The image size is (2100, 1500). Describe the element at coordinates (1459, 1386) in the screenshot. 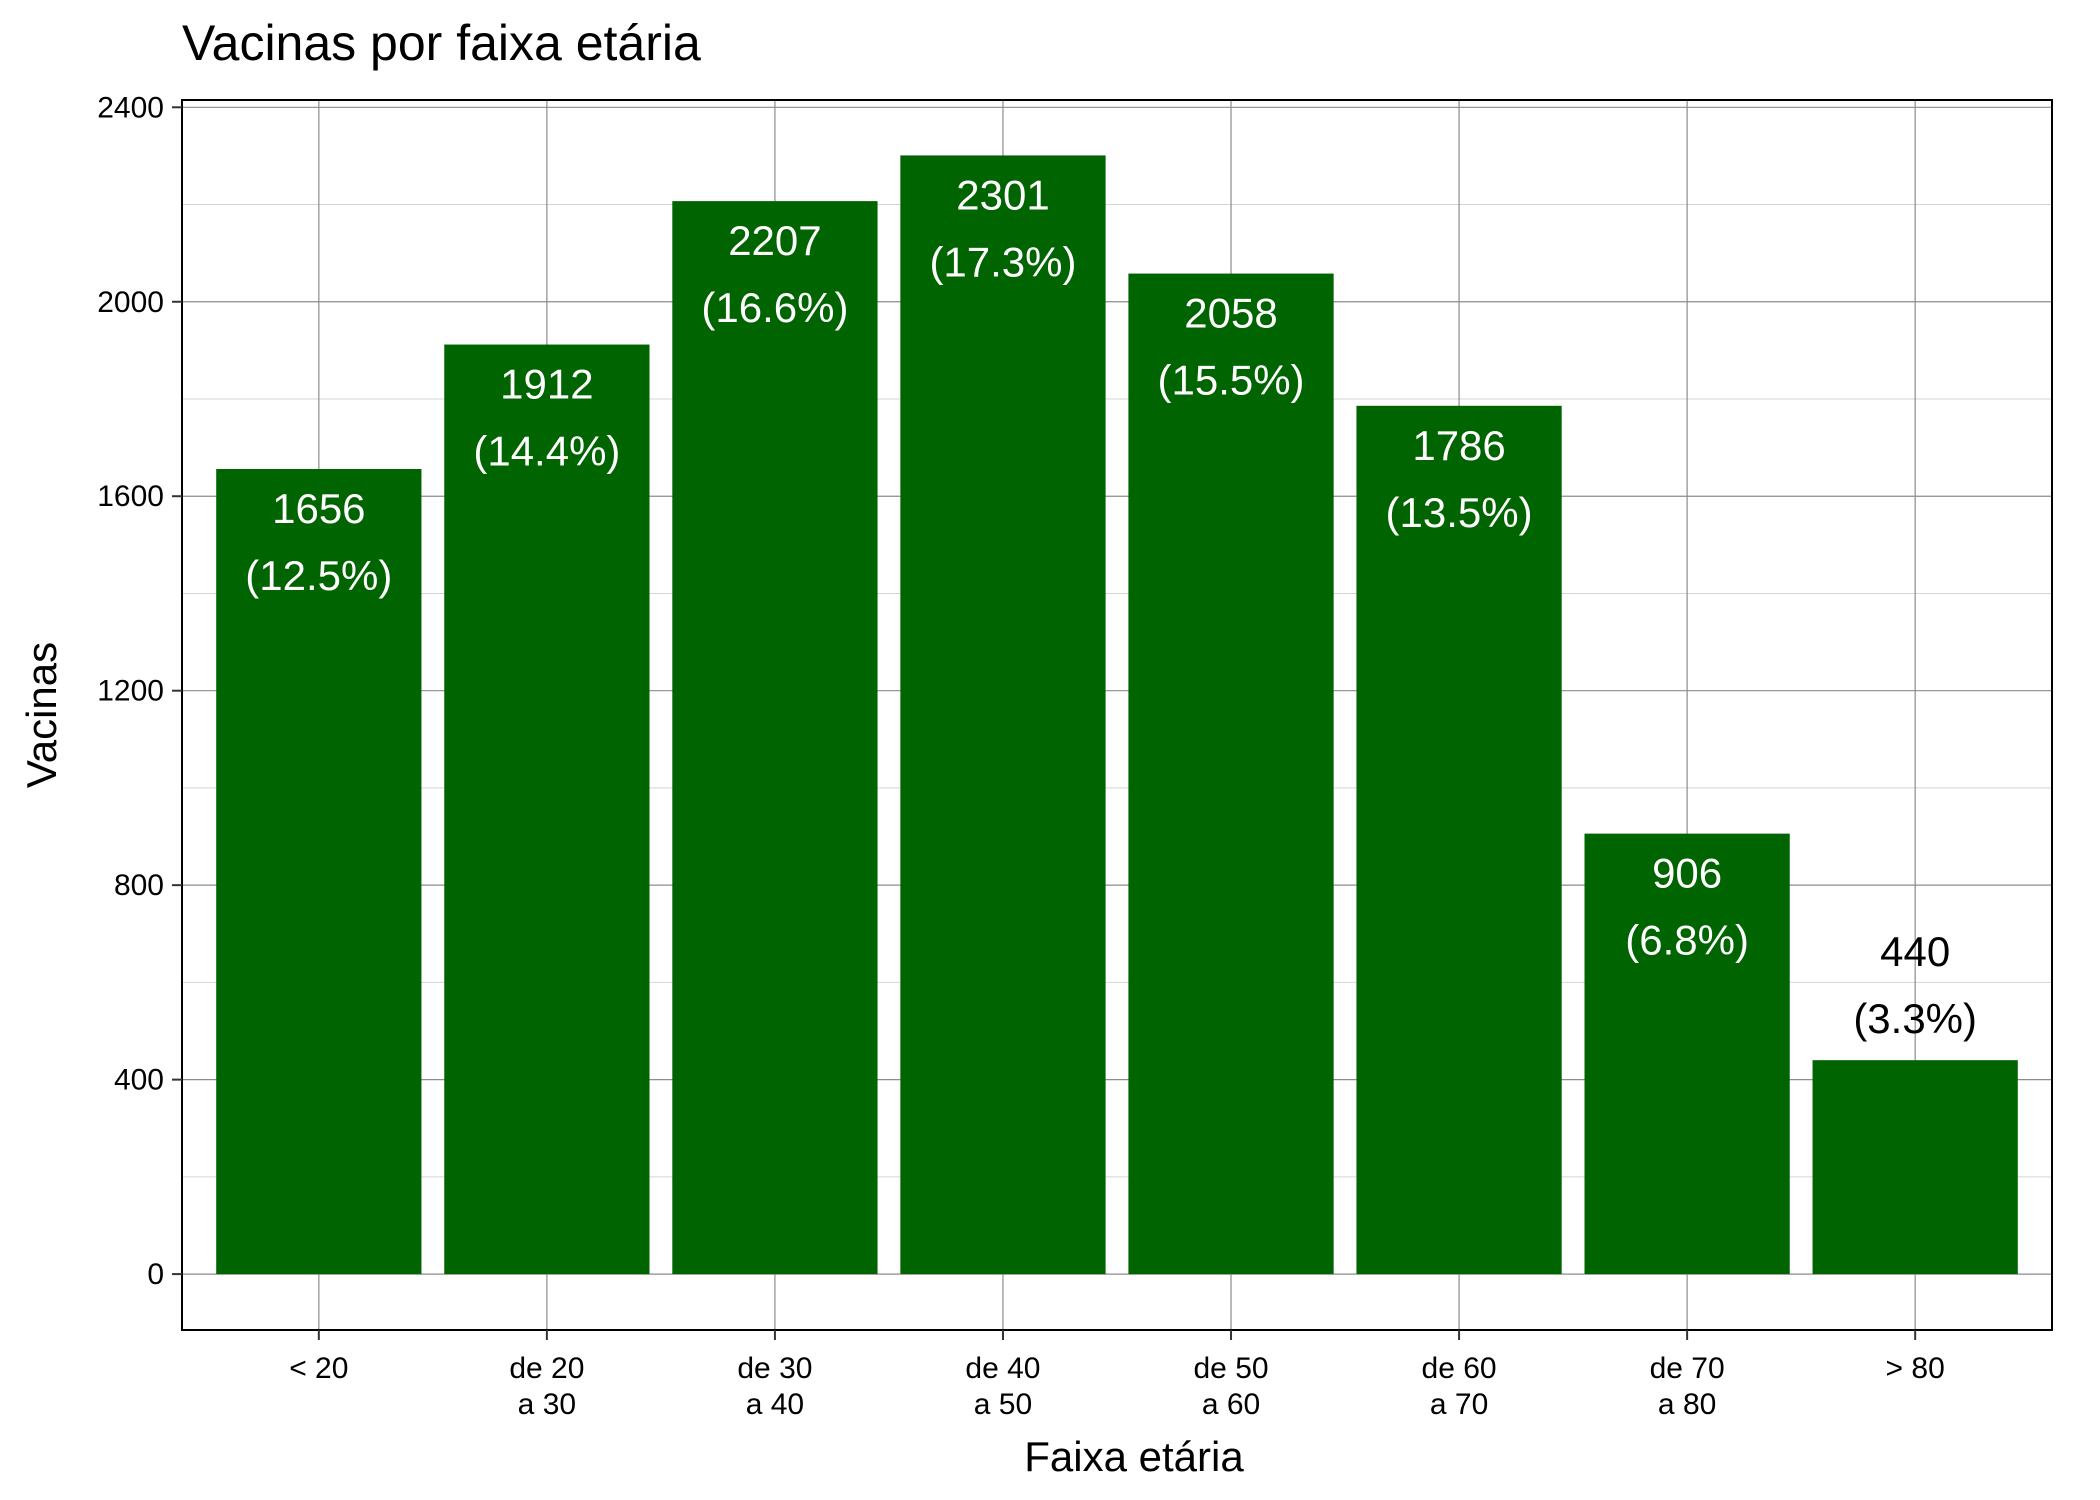

I see `x-tick-label: de 60 a 70` at that location.